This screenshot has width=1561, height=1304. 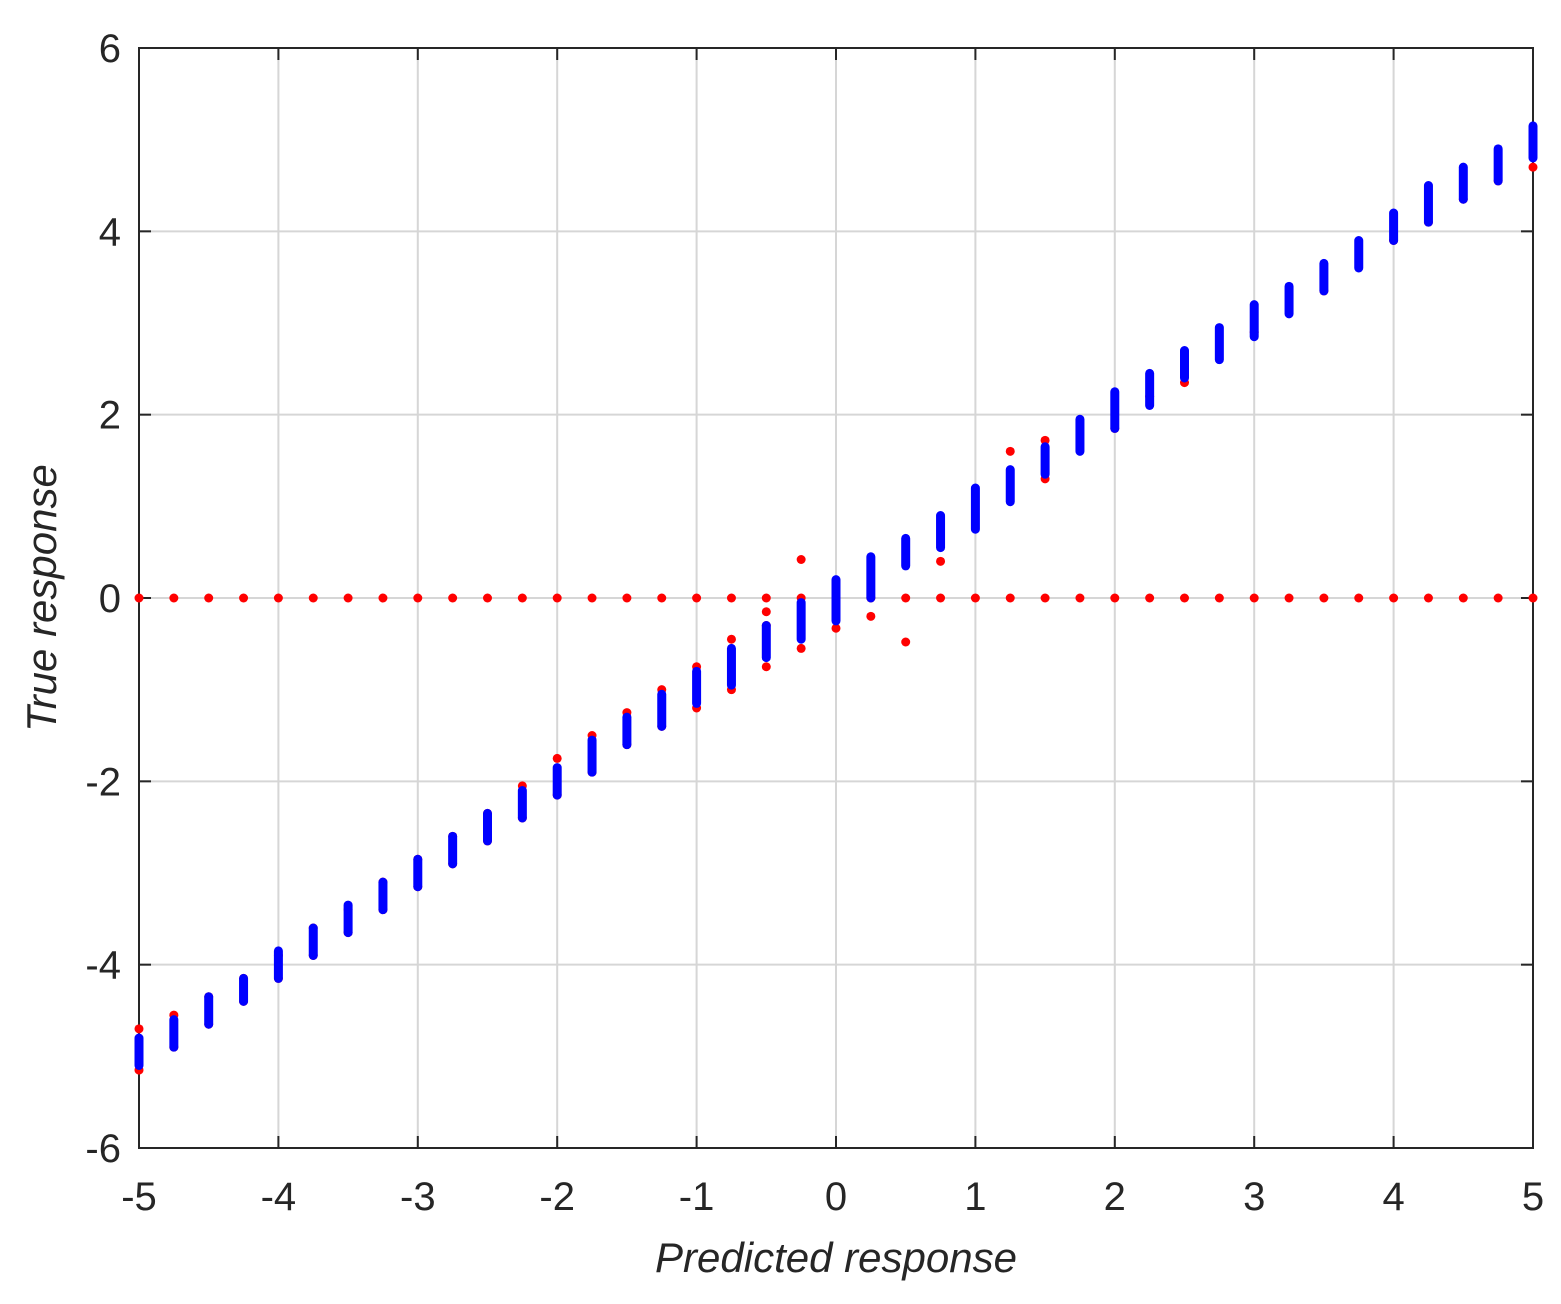 I want to click on y-tick-label: -2, so click(x=103, y=782).